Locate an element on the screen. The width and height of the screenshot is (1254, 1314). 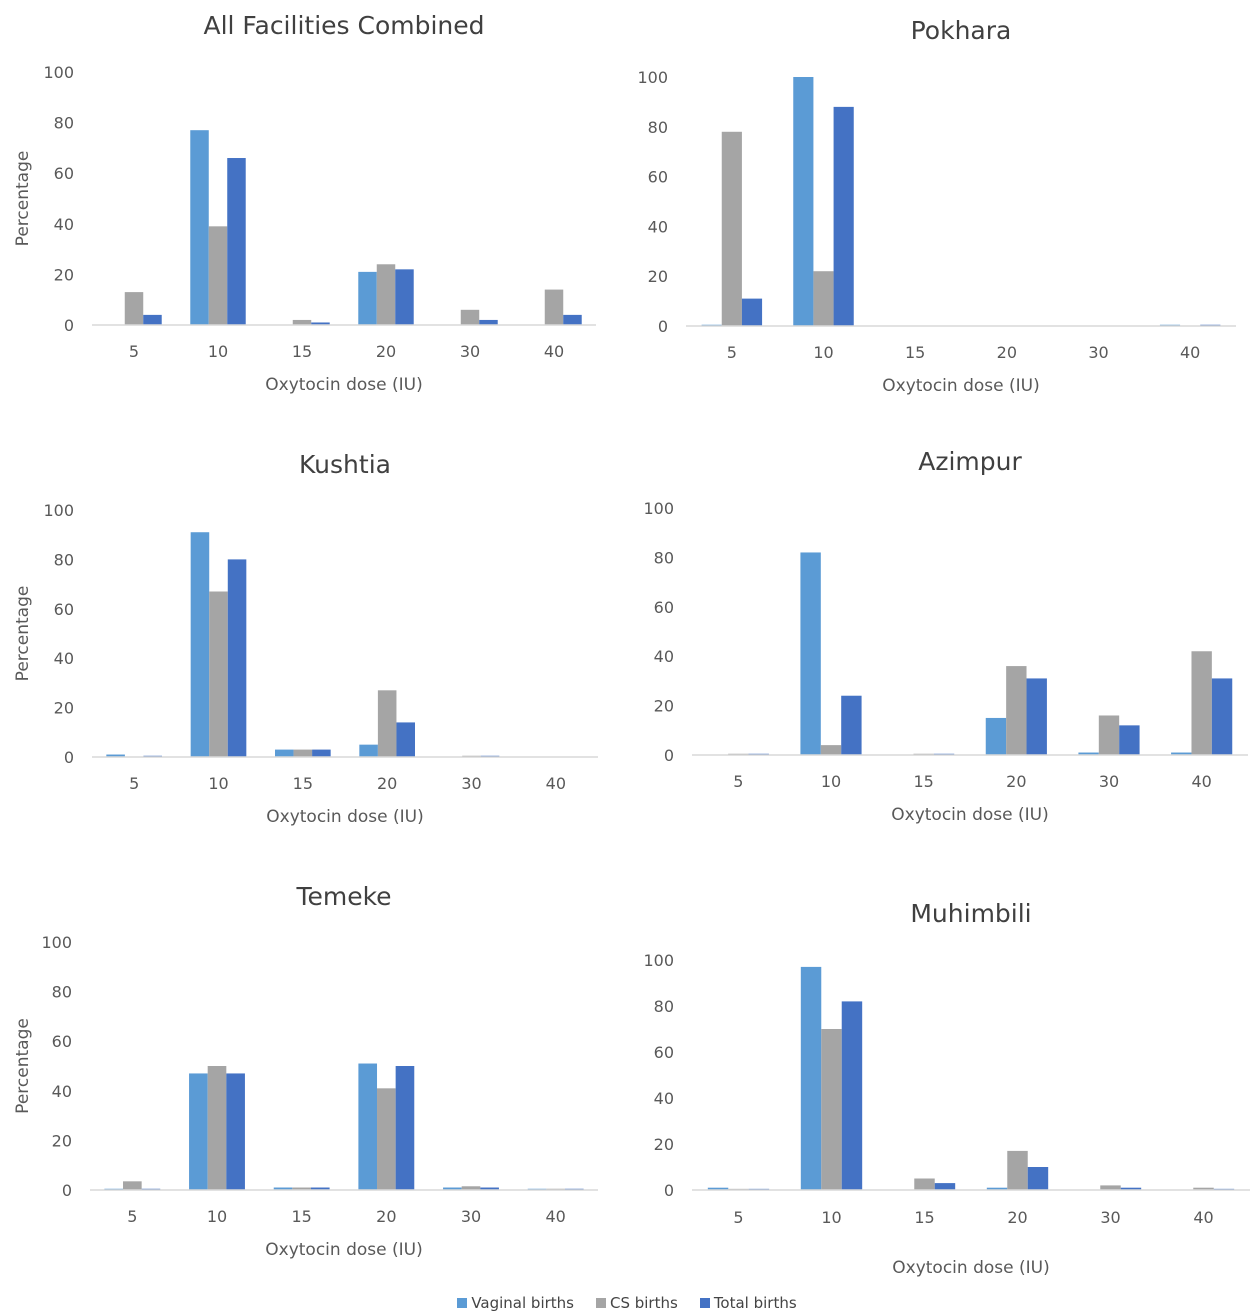
chart-title: Kushtia is located at coordinates (345, 464).